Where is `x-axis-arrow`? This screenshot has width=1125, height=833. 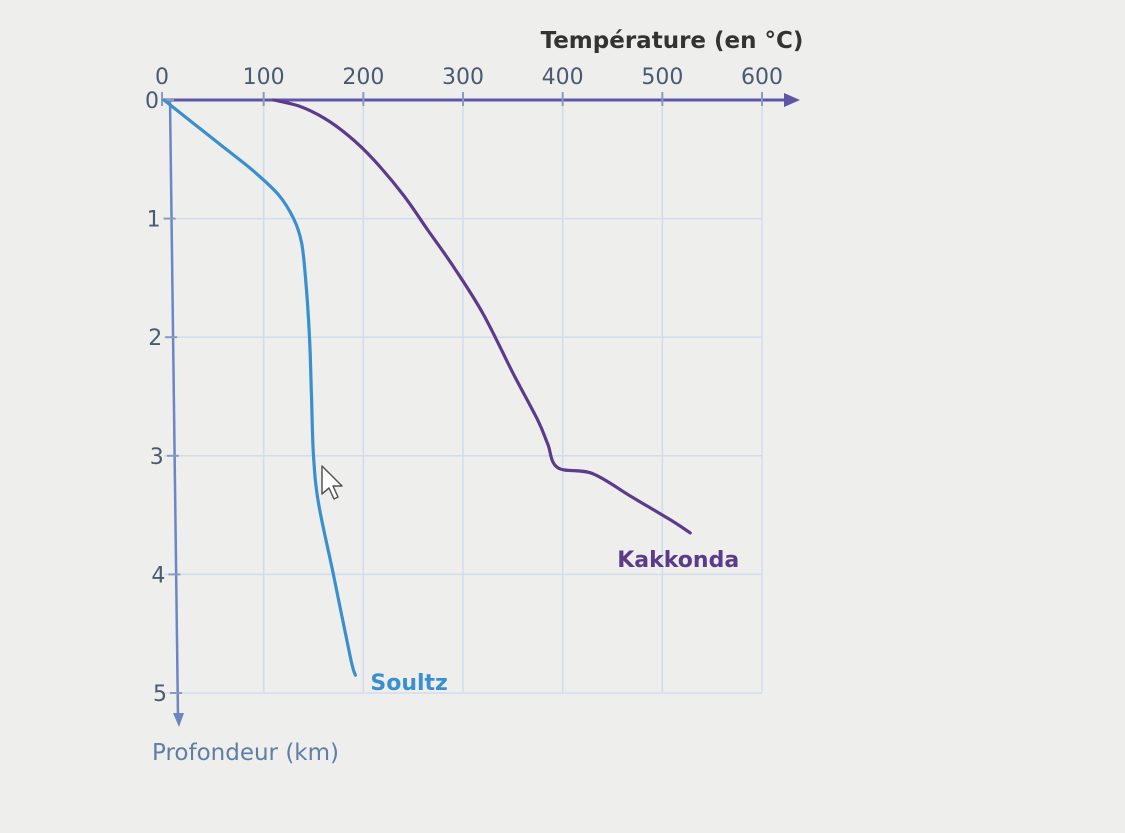
x-axis-arrow is located at coordinates (792, 100).